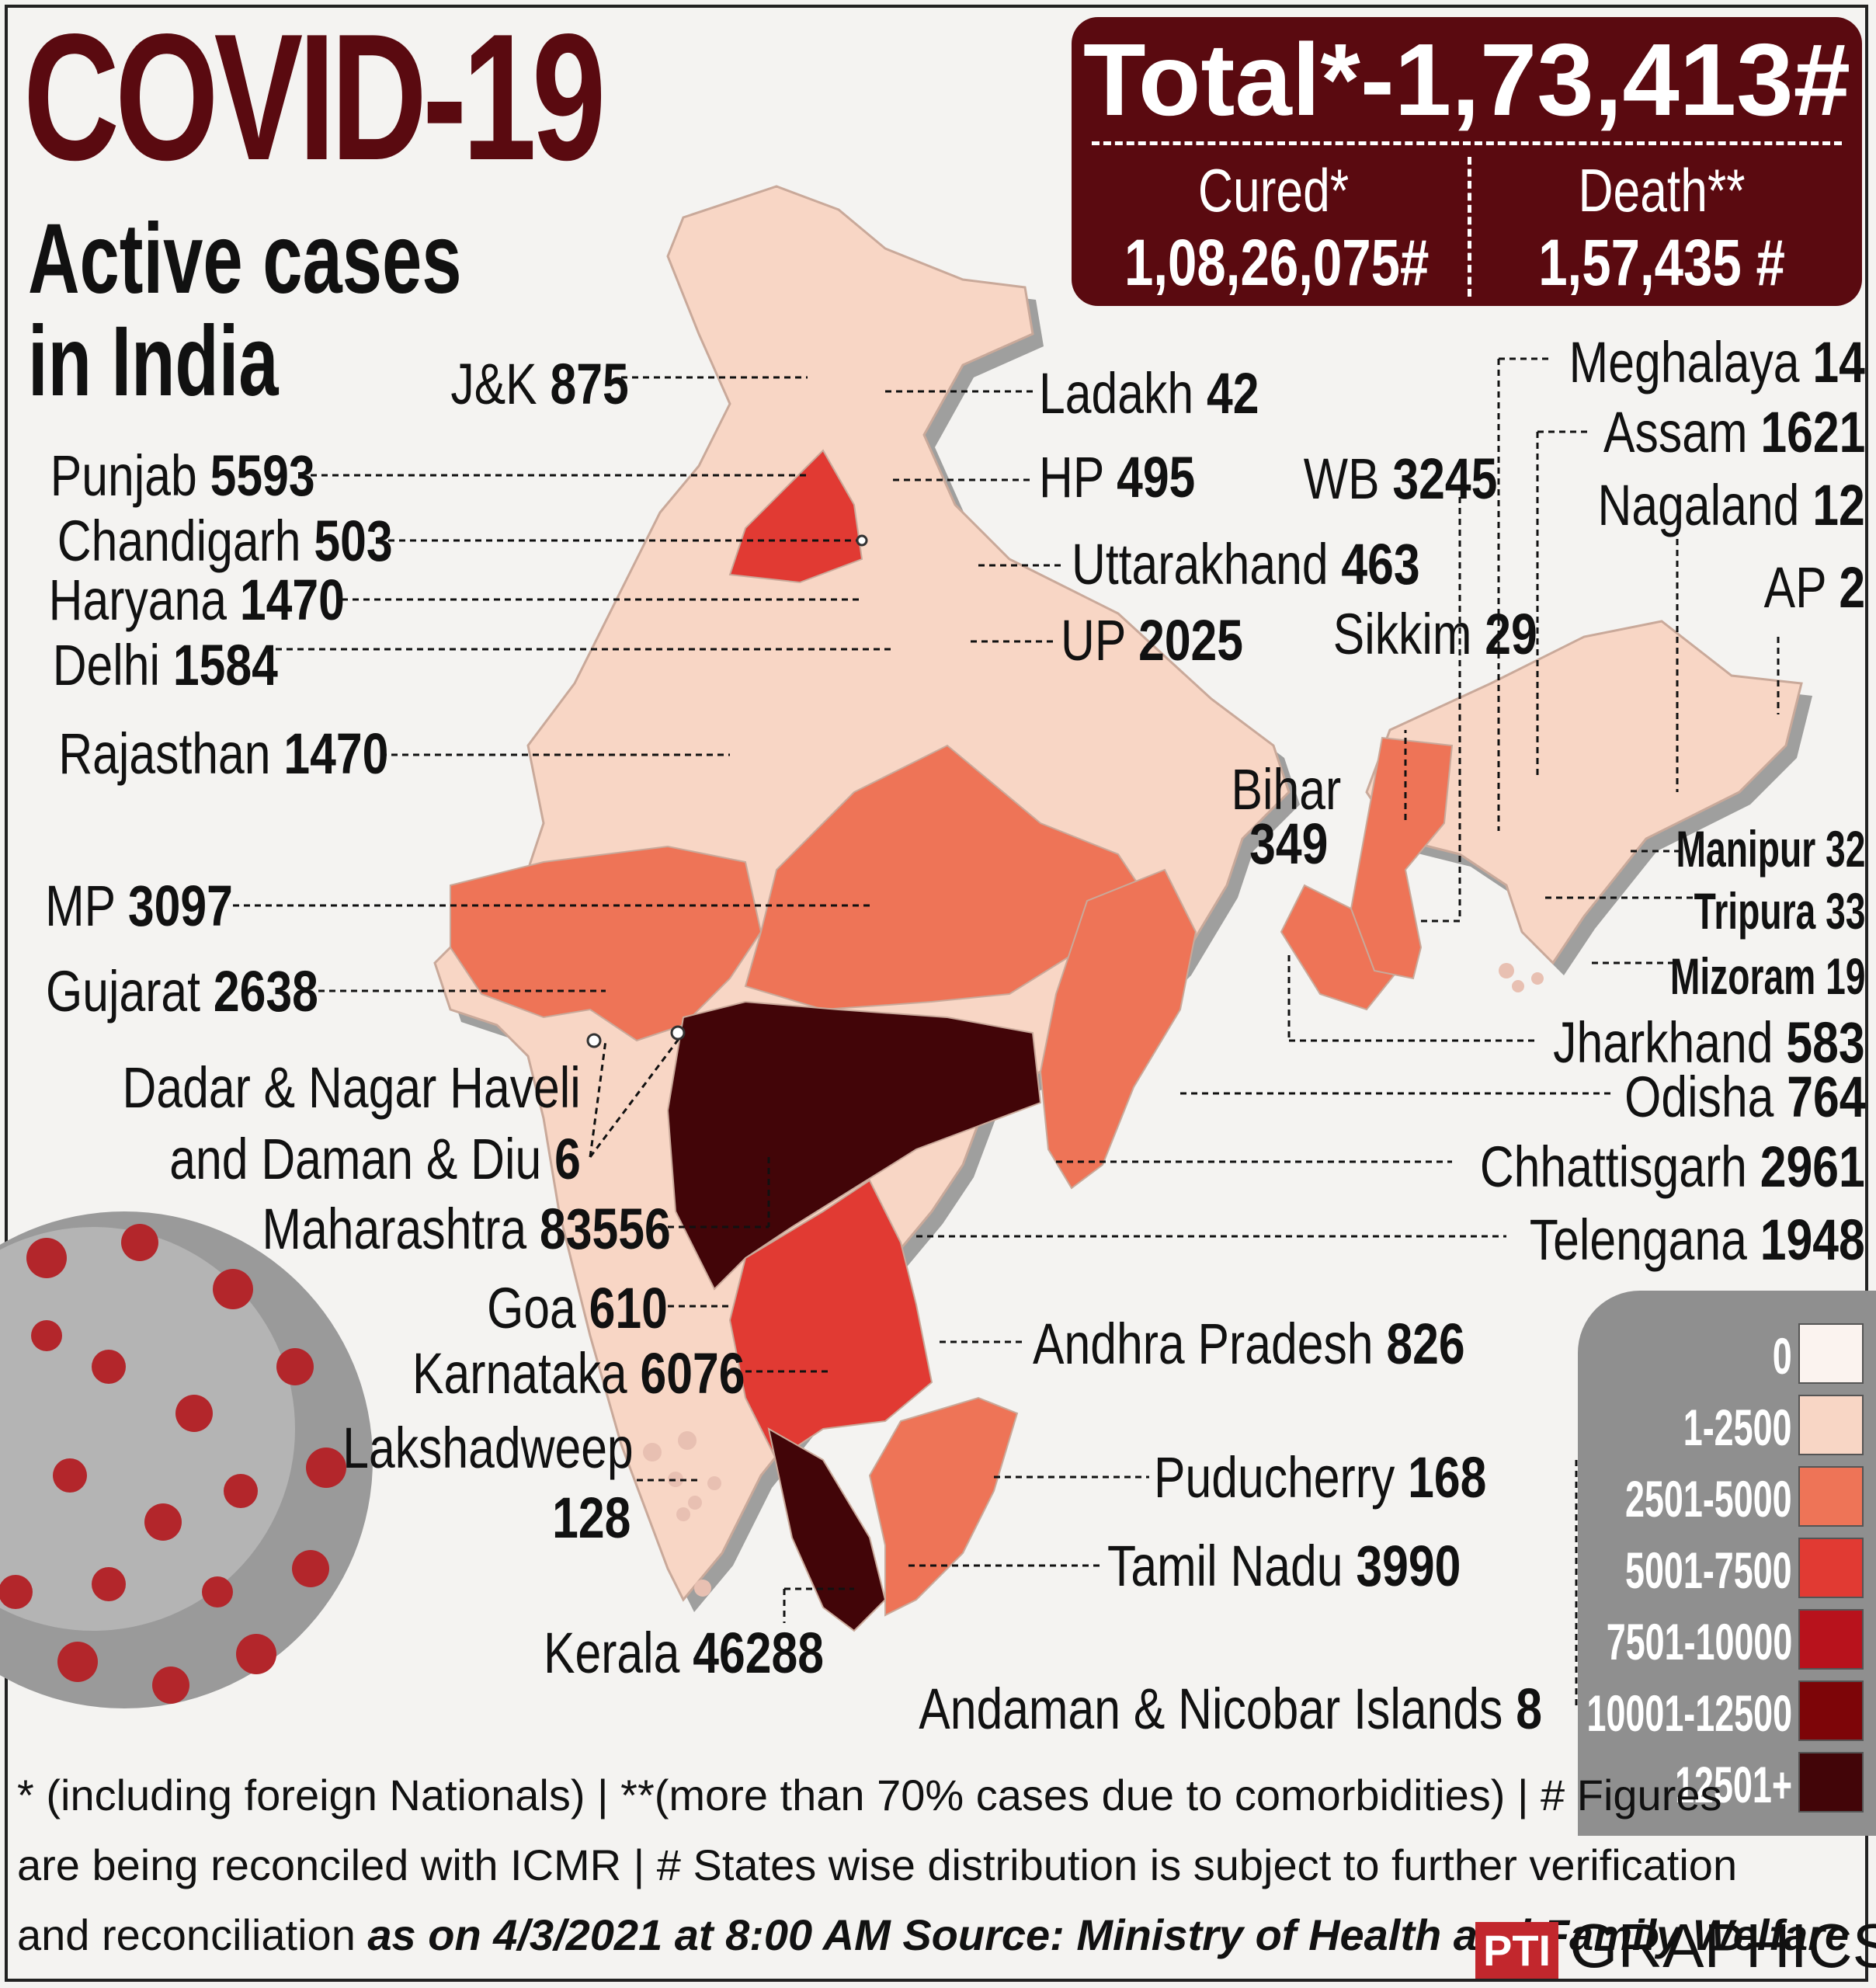 This screenshot has width=1876, height=1988. I want to click on label-jharkhand: Jharkhand 583, so click(1709, 1042).